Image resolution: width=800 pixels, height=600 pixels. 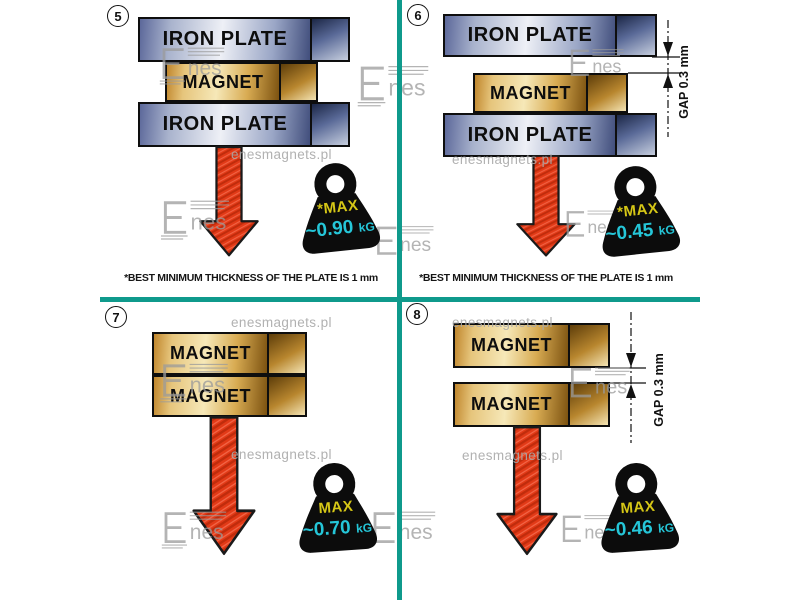 I want to click on weight-value-number: ~0.70, so click(x=327, y=529).